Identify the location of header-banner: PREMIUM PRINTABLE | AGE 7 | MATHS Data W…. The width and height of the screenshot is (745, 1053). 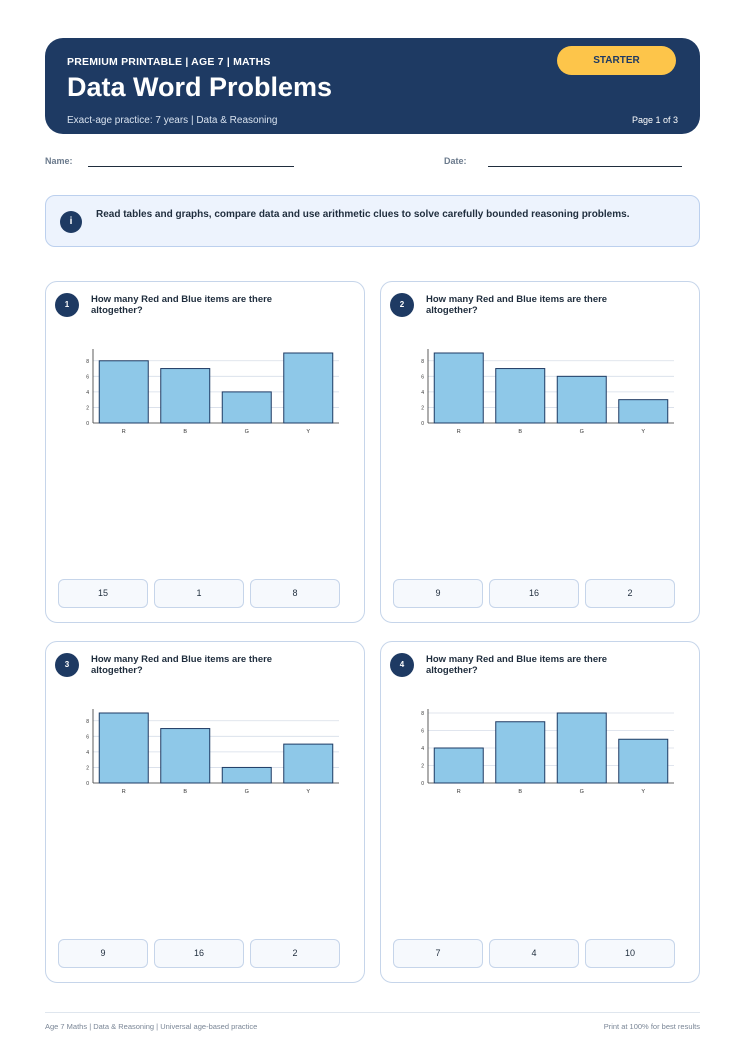
(372, 86).